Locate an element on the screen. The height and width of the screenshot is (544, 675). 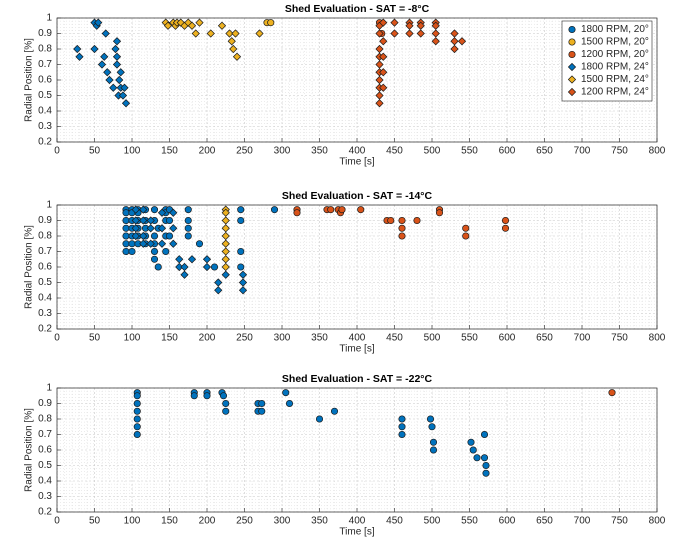
chart-title: Shed Evaluation - SAT = -8°C is located at coordinates (357, 9).